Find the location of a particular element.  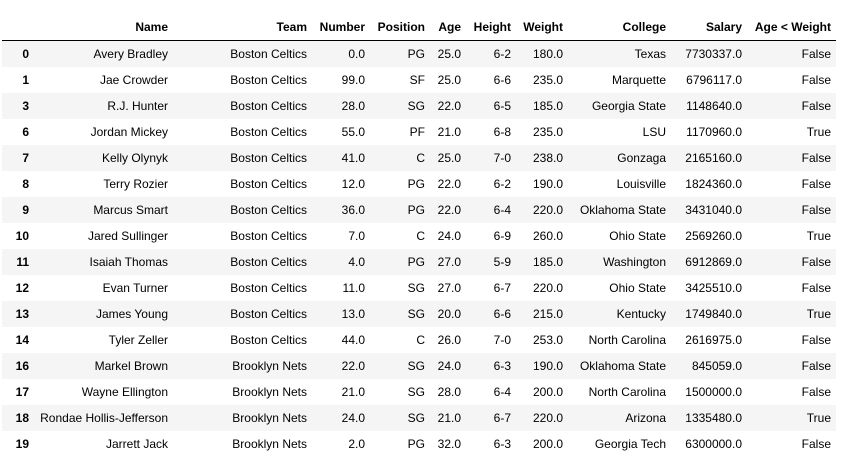

cell-salary: 2165160.0 is located at coordinates (713, 158).